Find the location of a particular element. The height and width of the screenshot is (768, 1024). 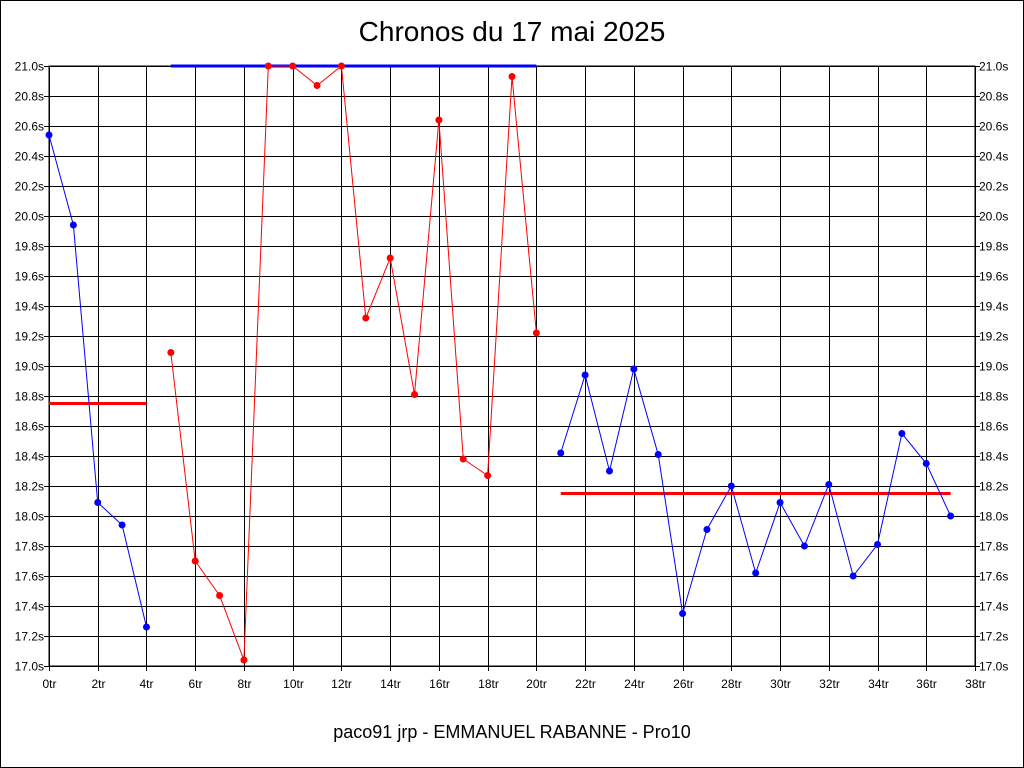

y-tick-label-right: 17.8s is located at coordinates (993, 547).